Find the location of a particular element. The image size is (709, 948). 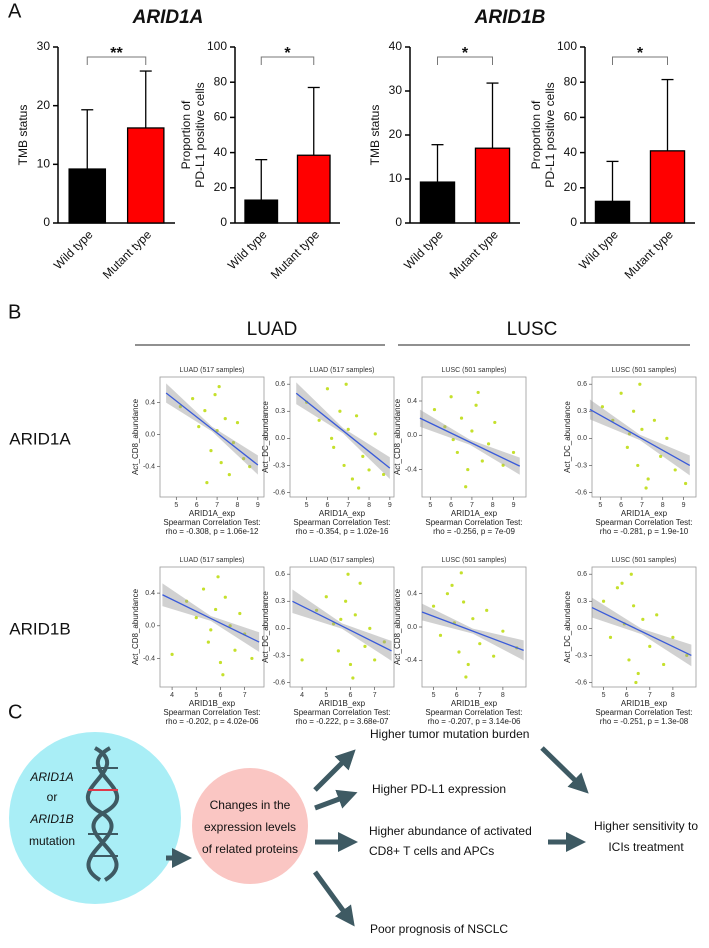

y-tick-label: 20 is located at coordinates (44, 105).